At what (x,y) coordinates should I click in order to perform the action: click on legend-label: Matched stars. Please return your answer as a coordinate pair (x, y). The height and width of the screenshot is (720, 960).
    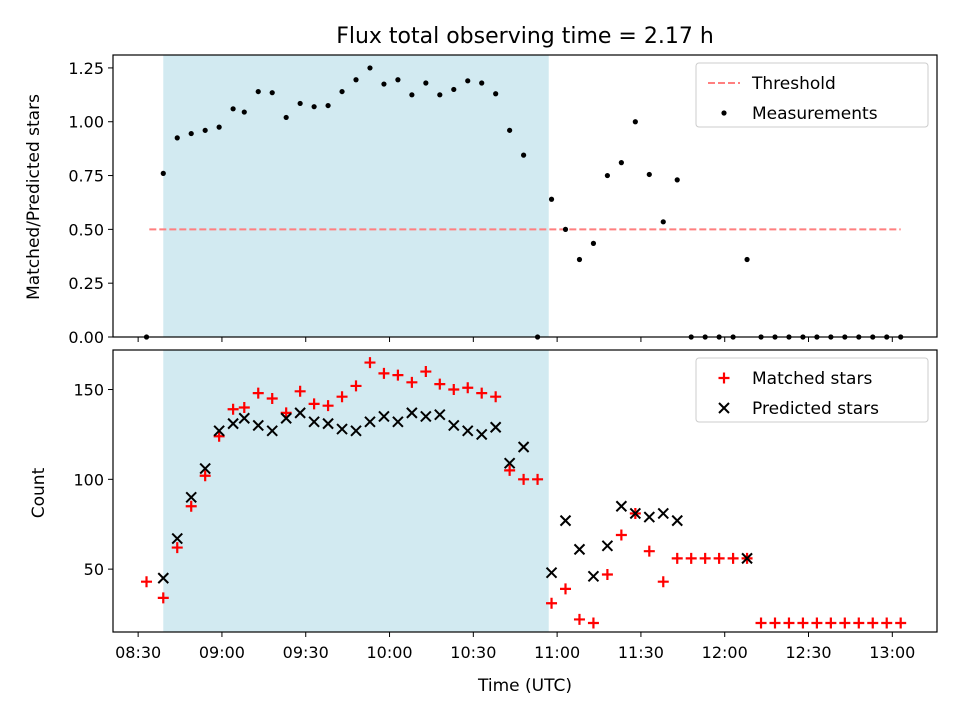
    Looking at the image, I should click on (812, 379).